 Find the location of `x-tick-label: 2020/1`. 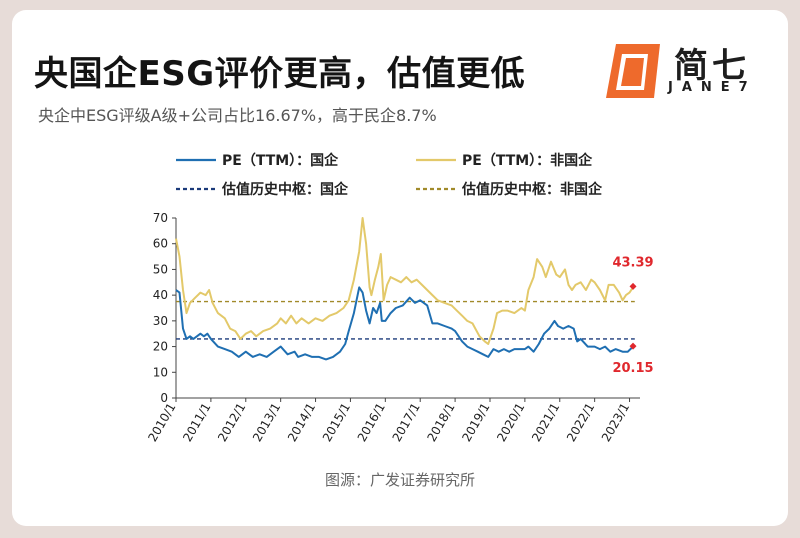

x-tick-label: 2020/1 is located at coordinates (510, 423).